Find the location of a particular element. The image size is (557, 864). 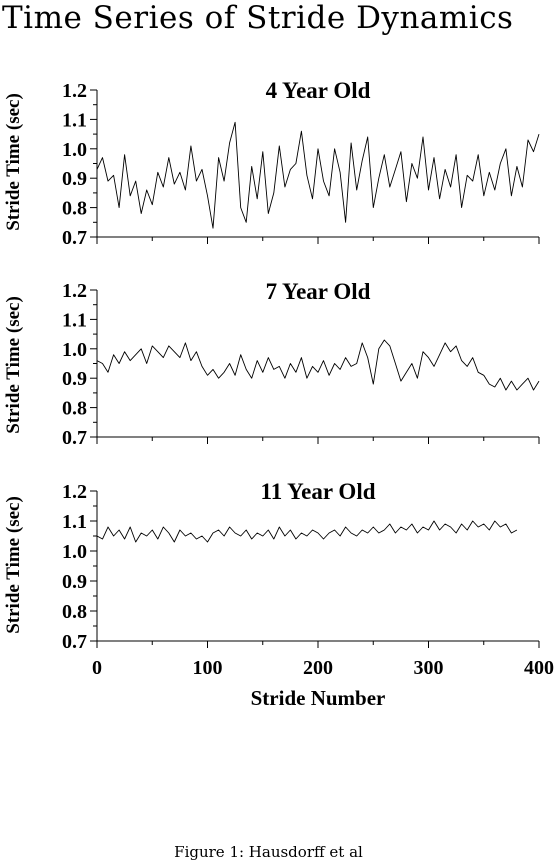

x-tick-label: 100 is located at coordinates (208, 668).